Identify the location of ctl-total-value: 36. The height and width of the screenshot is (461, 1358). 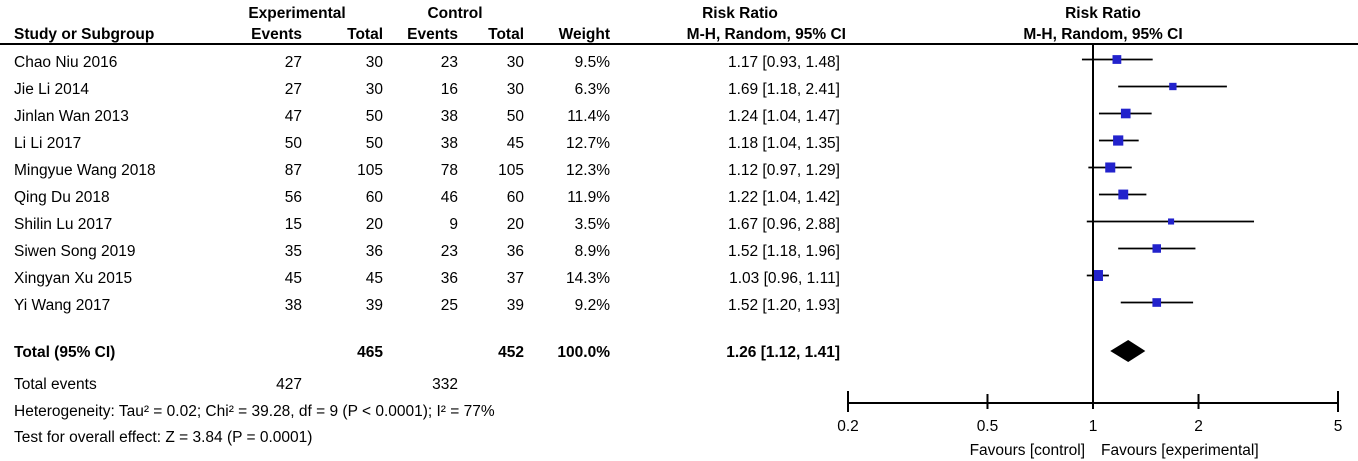
(515, 251).